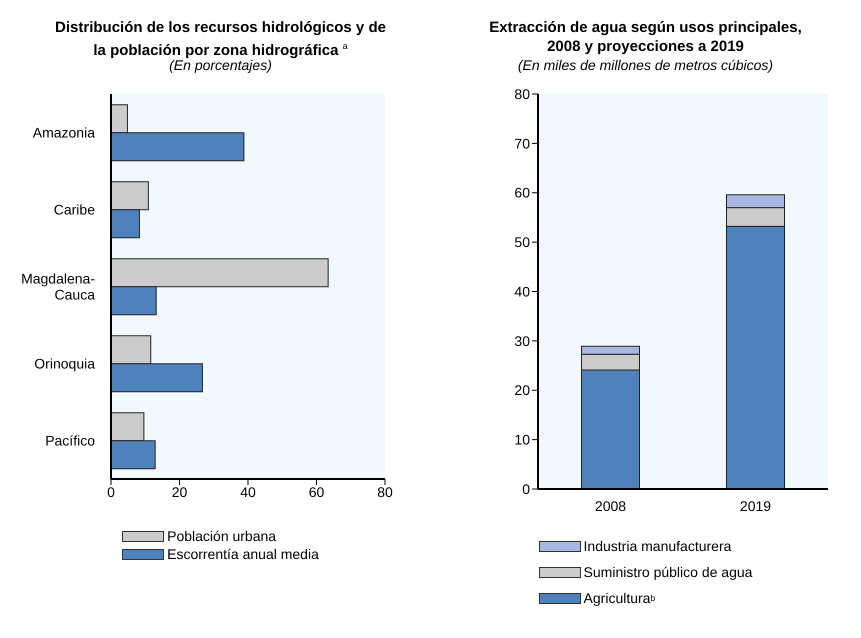 This screenshot has width=861, height=638. What do you see at coordinates (620, 598) in the screenshot?
I see `legend-label: Agricultura$^{b}$` at bounding box center [620, 598].